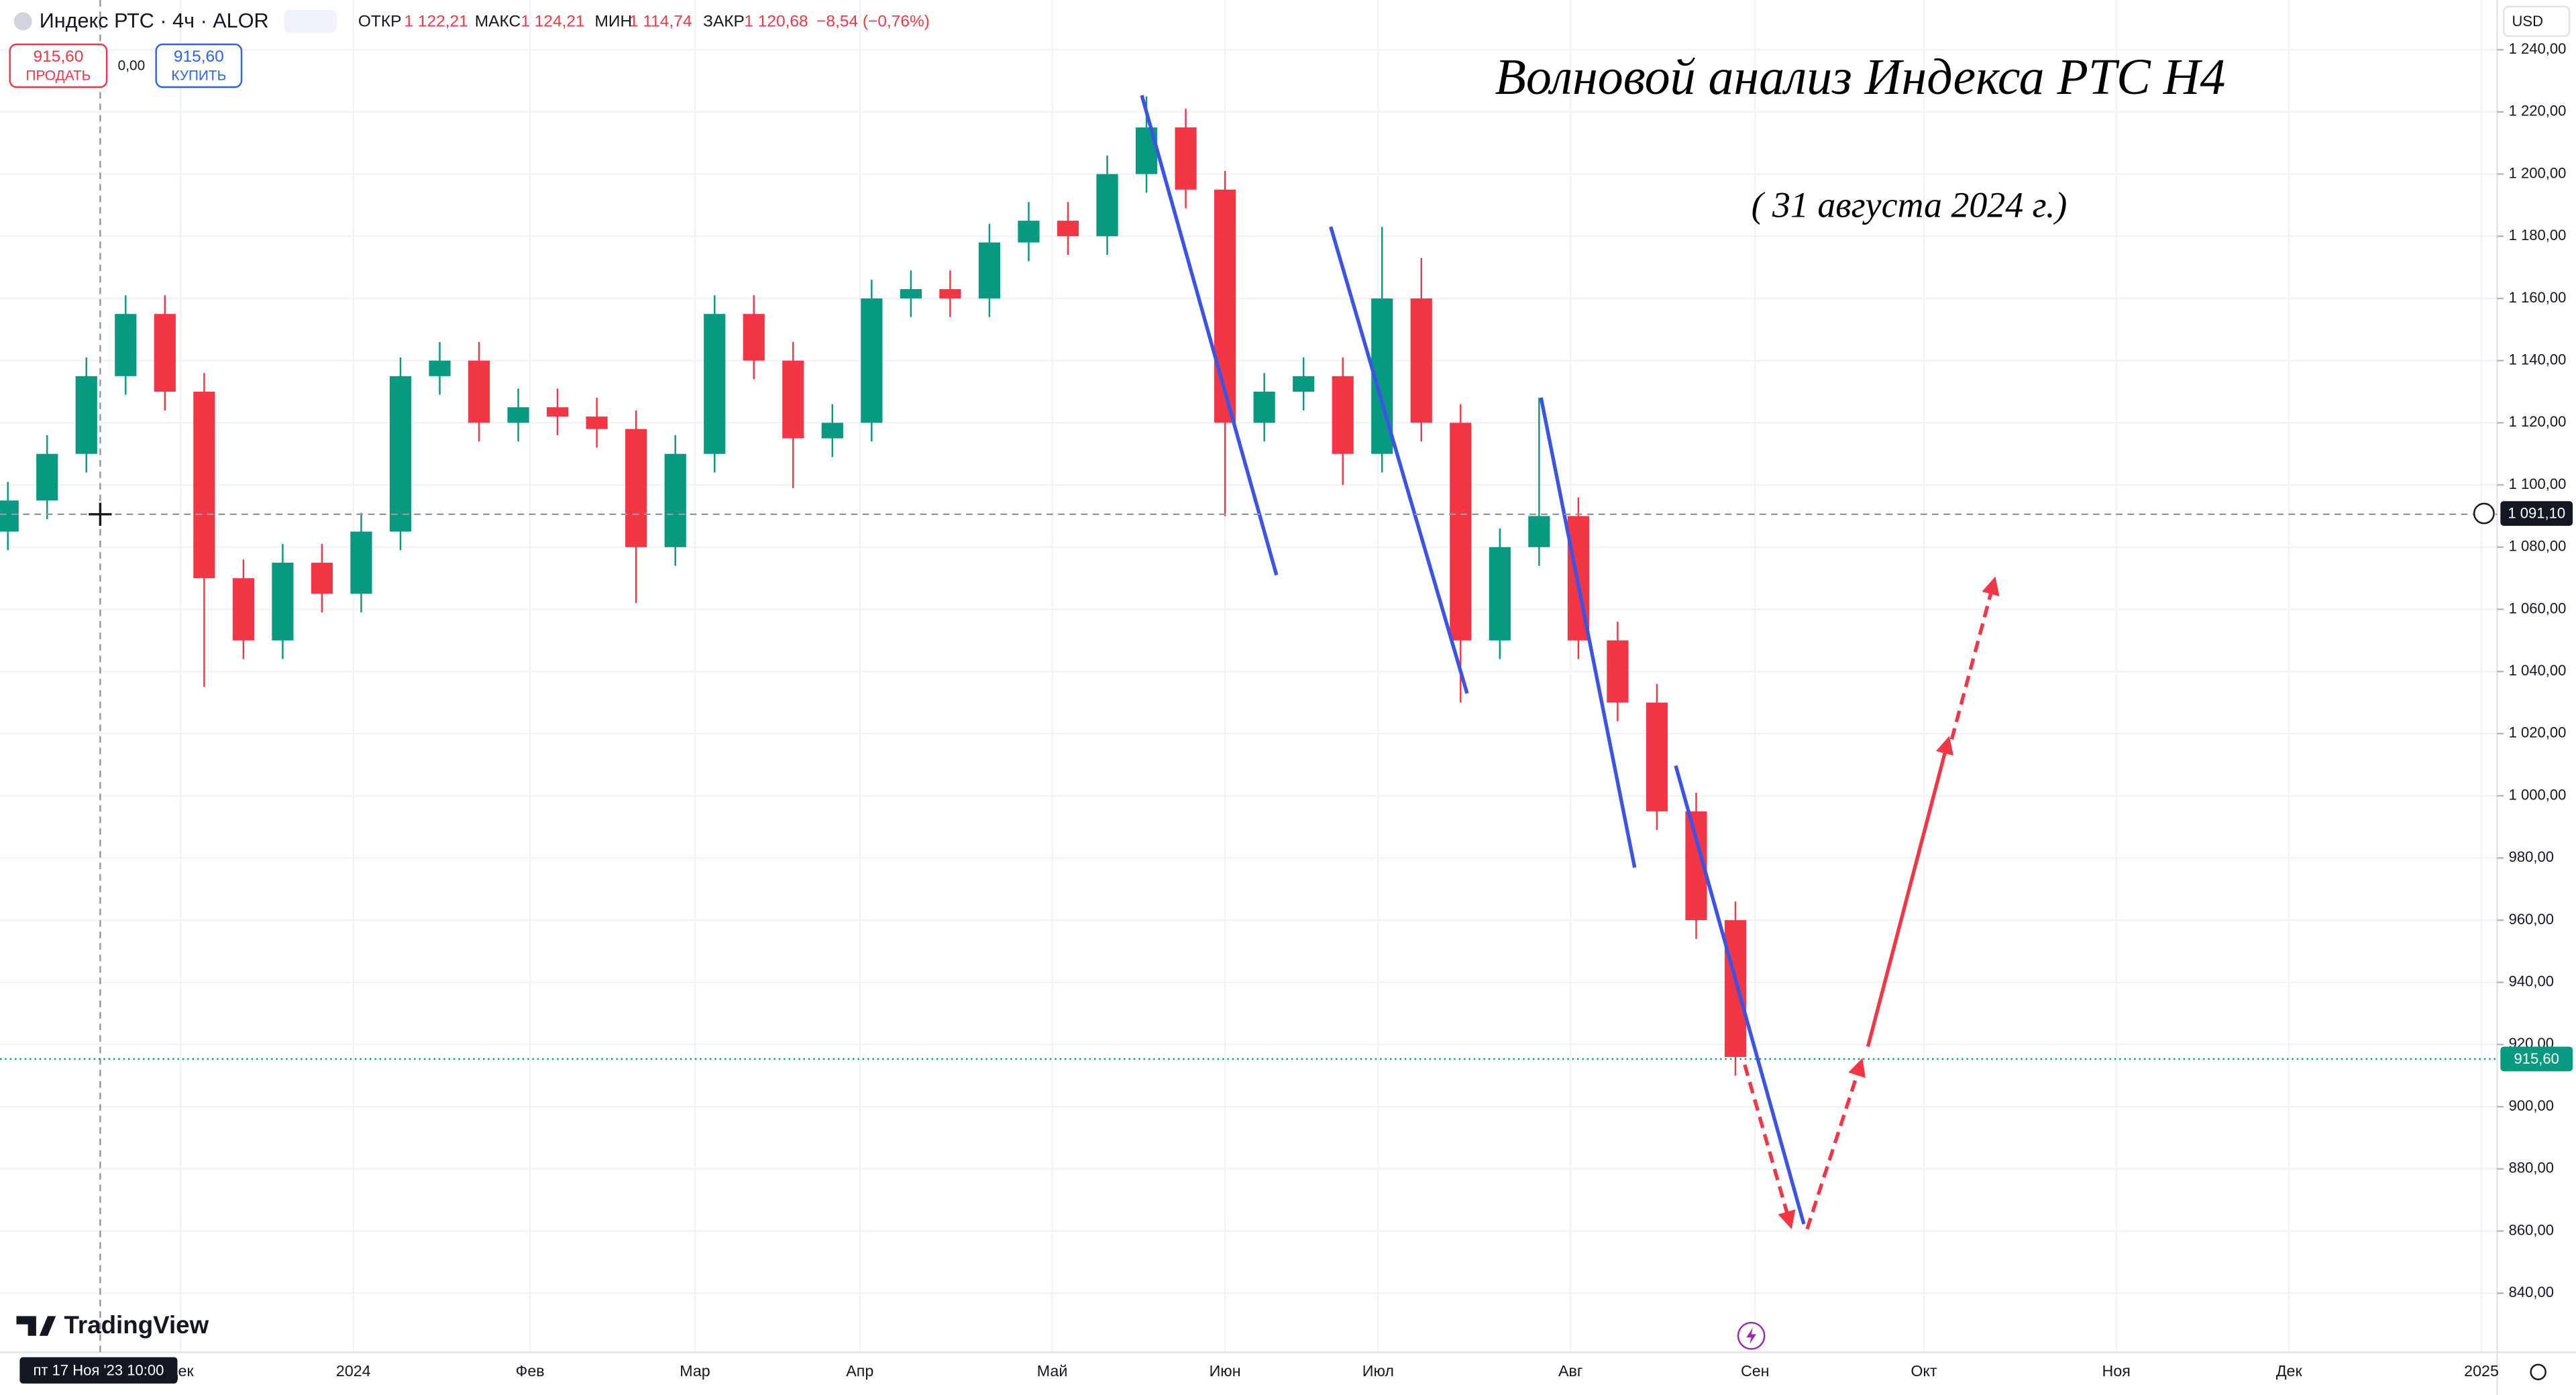 The width and height of the screenshot is (2576, 1395). I want to click on buy-button, so click(199, 66).